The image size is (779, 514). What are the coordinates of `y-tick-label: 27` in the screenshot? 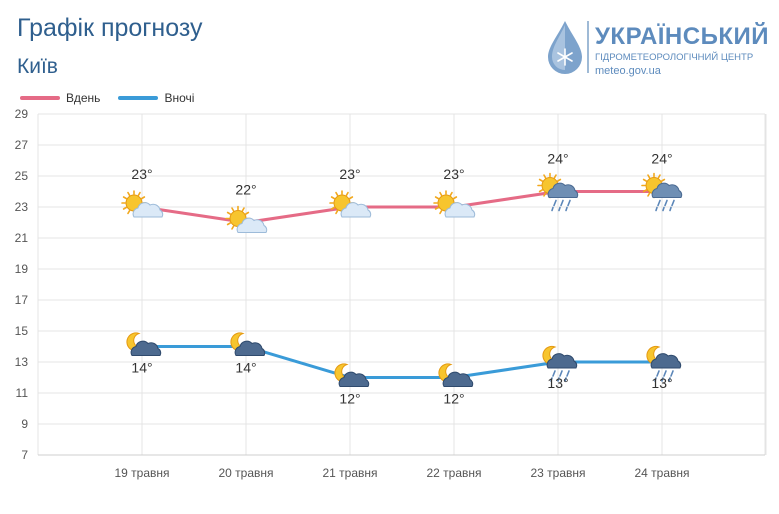 It's located at (22, 145).